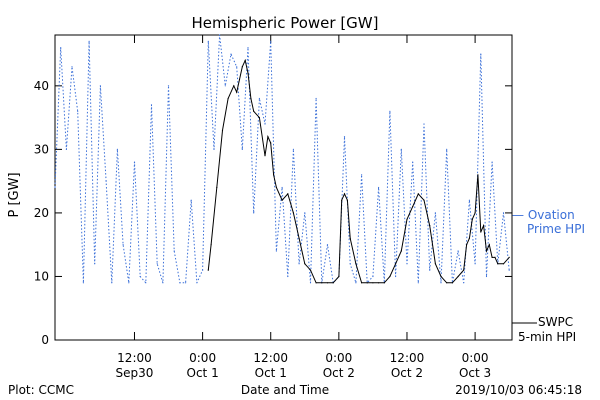 The width and height of the screenshot is (600, 400). I want to click on chart-title: Hemispheric Power [GW], so click(285, 23).